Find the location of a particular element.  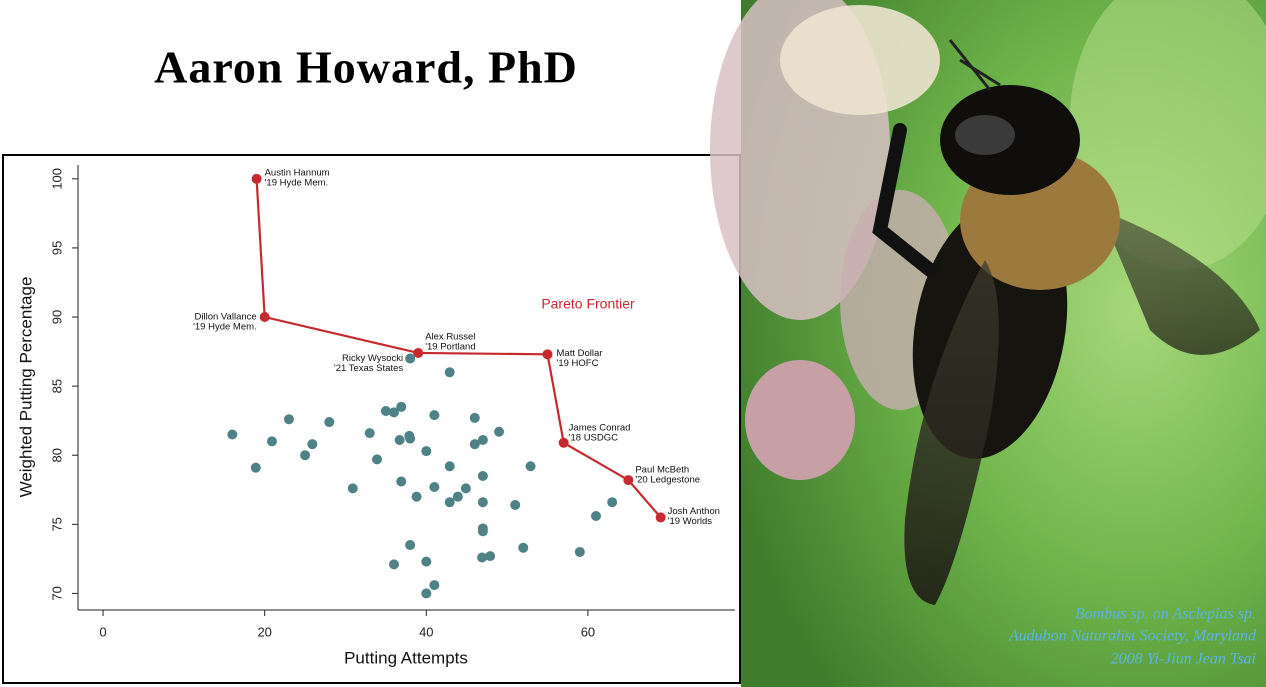

x-tick-label: 20 is located at coordinates (264, 631).